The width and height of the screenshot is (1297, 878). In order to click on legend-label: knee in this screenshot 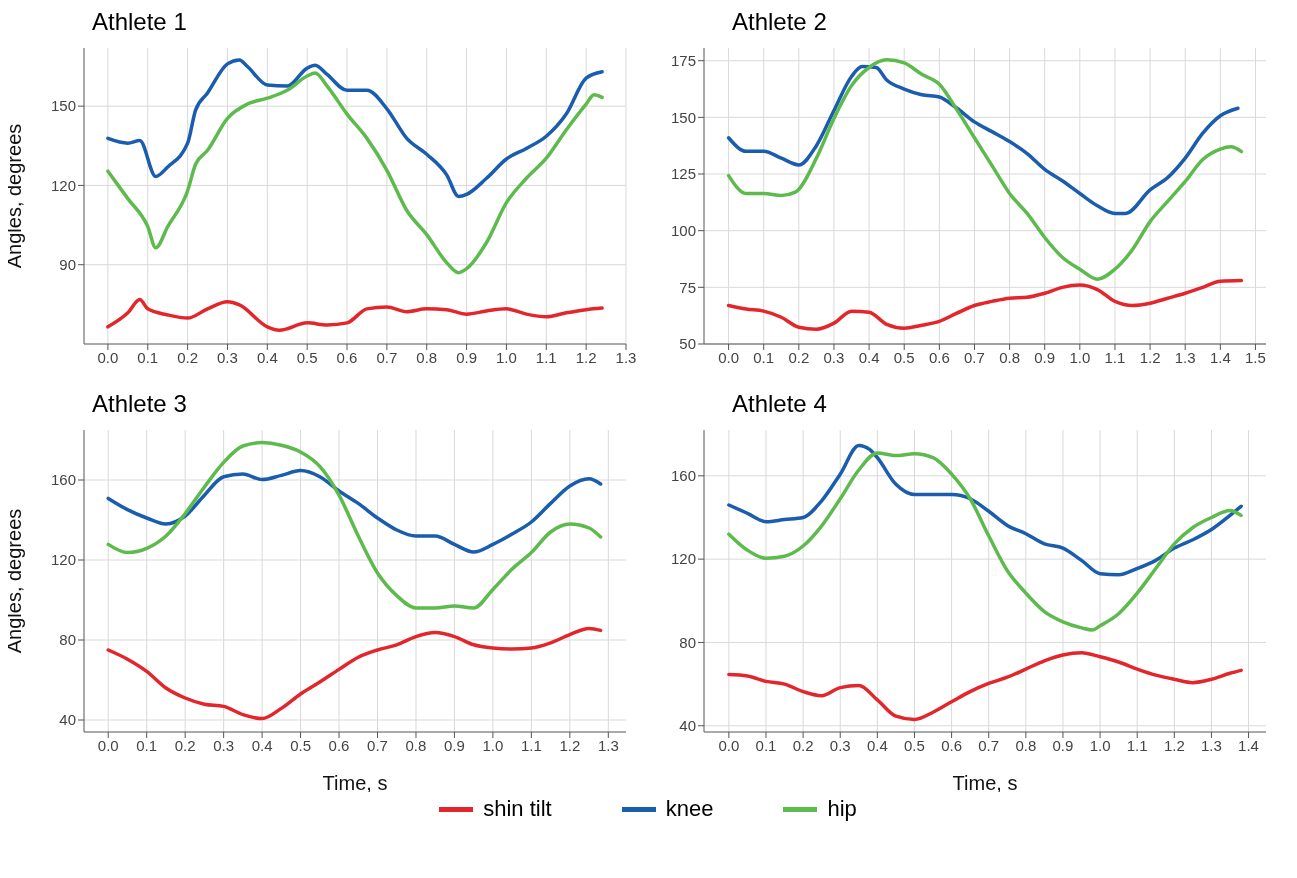, I will do `click(689, 809)`.